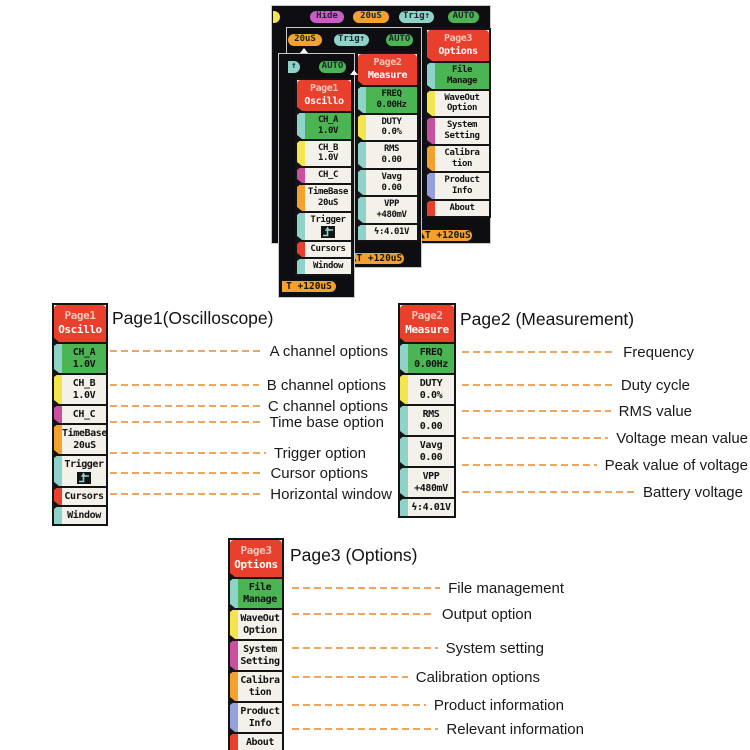 The height and width of the screenshot is (750, 750). Describe the element at coordinates (309, 286) in the screenshot. I see `timebase-offset-pill: T +120uS` at that location.